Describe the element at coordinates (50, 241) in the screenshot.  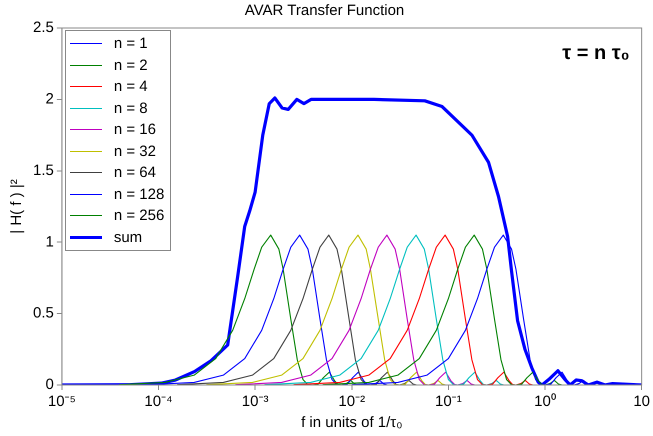
I see `y-tick-label: 1` at that location.